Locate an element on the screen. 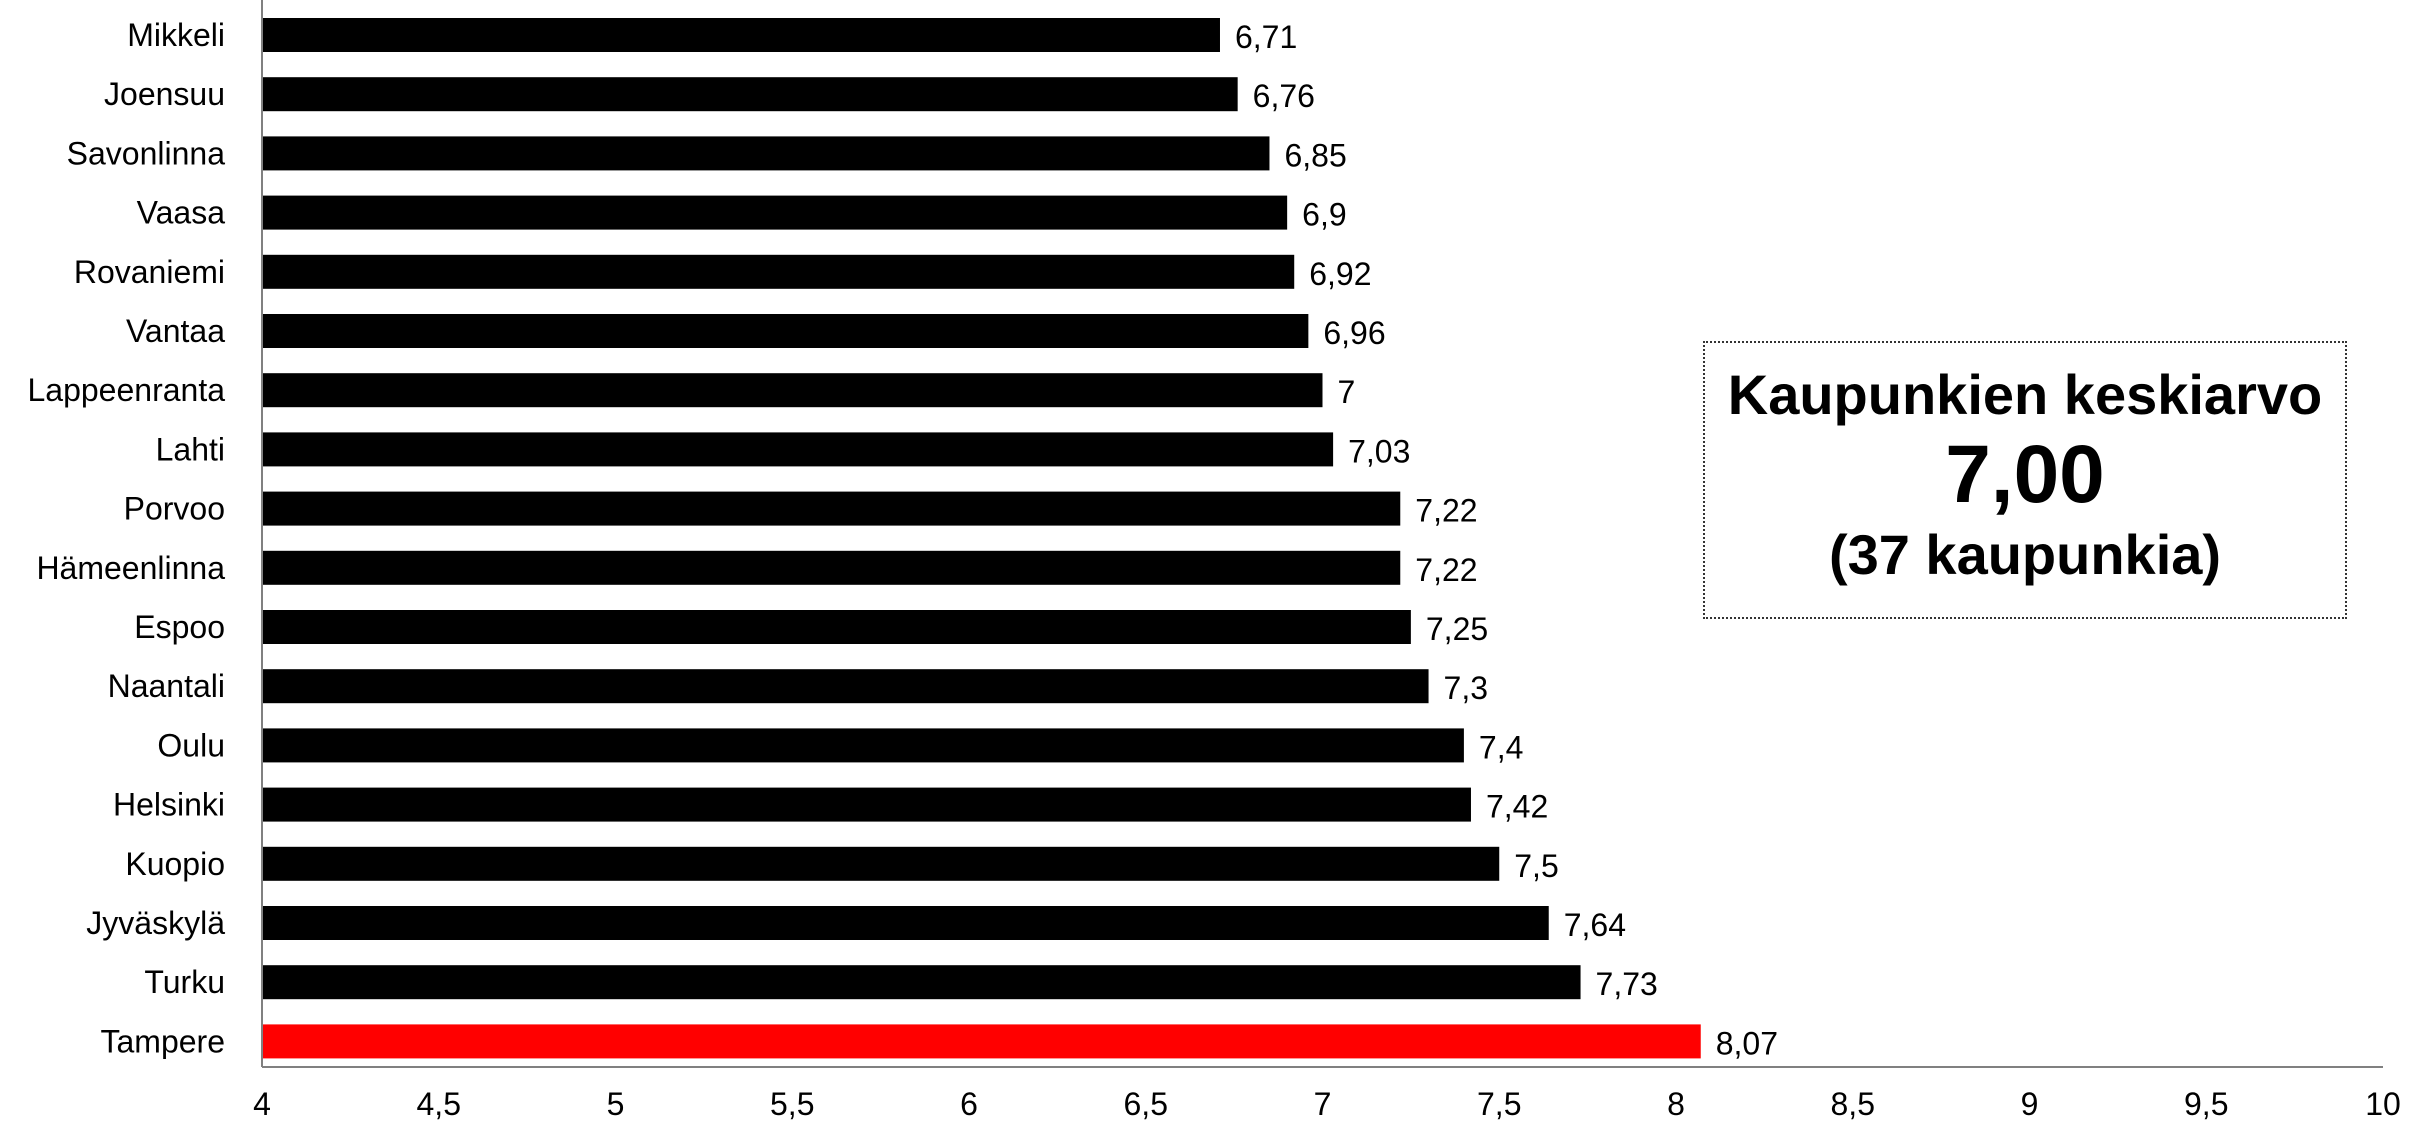  data-label-turku: 7,73 is located at coordinates (1627, 984).